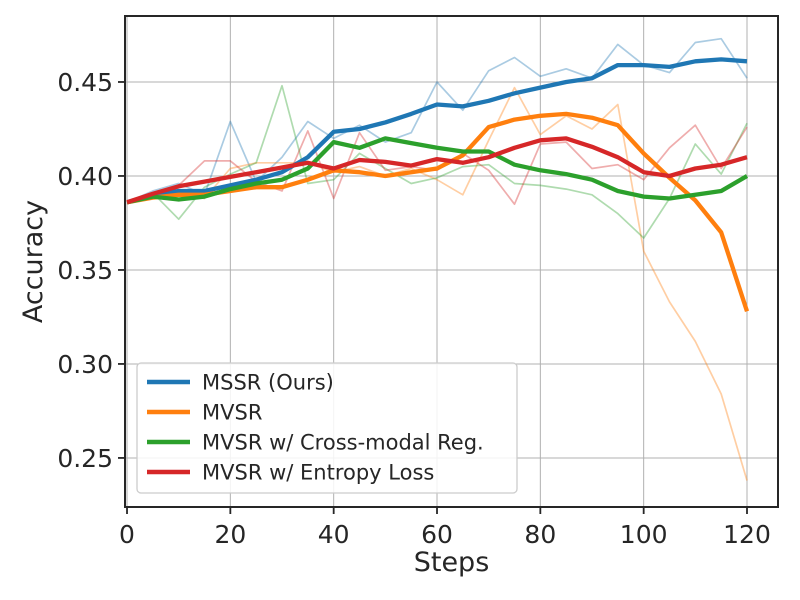 The width and height of the screenshot is (800, 600). I want to click on legend-entry-mvsr-cross-modal: MVSR w/ Cross-modal Reg., so click(315, 443).